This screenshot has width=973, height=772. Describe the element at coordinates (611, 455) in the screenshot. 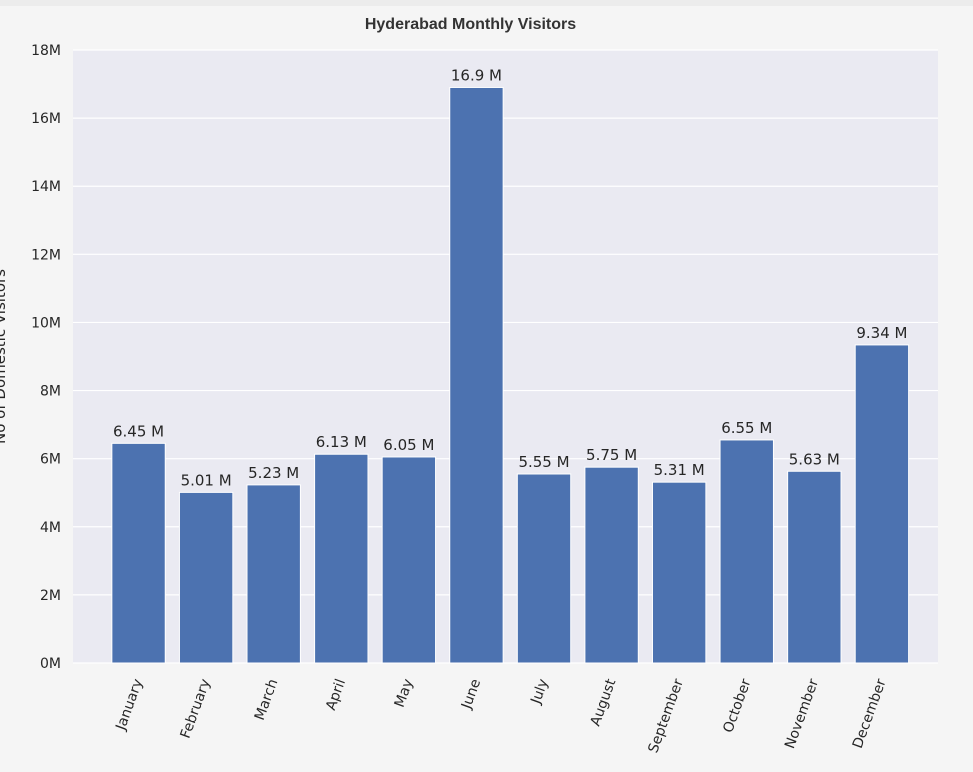

I see `value-label: 5.75 M` at that location.